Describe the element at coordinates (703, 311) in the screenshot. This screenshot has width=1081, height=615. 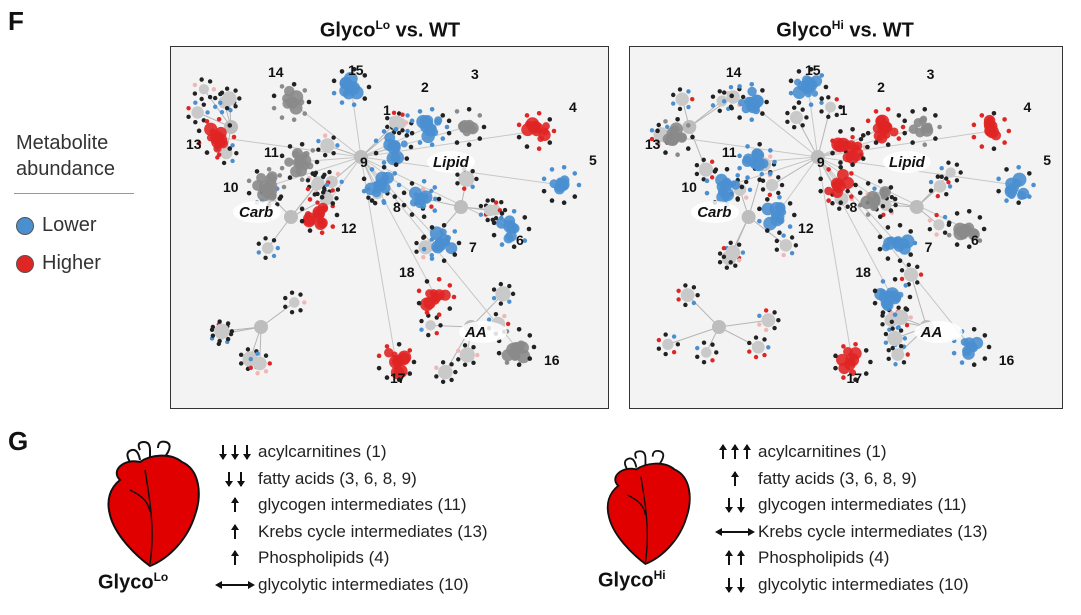
I see `network-edge` at that location.